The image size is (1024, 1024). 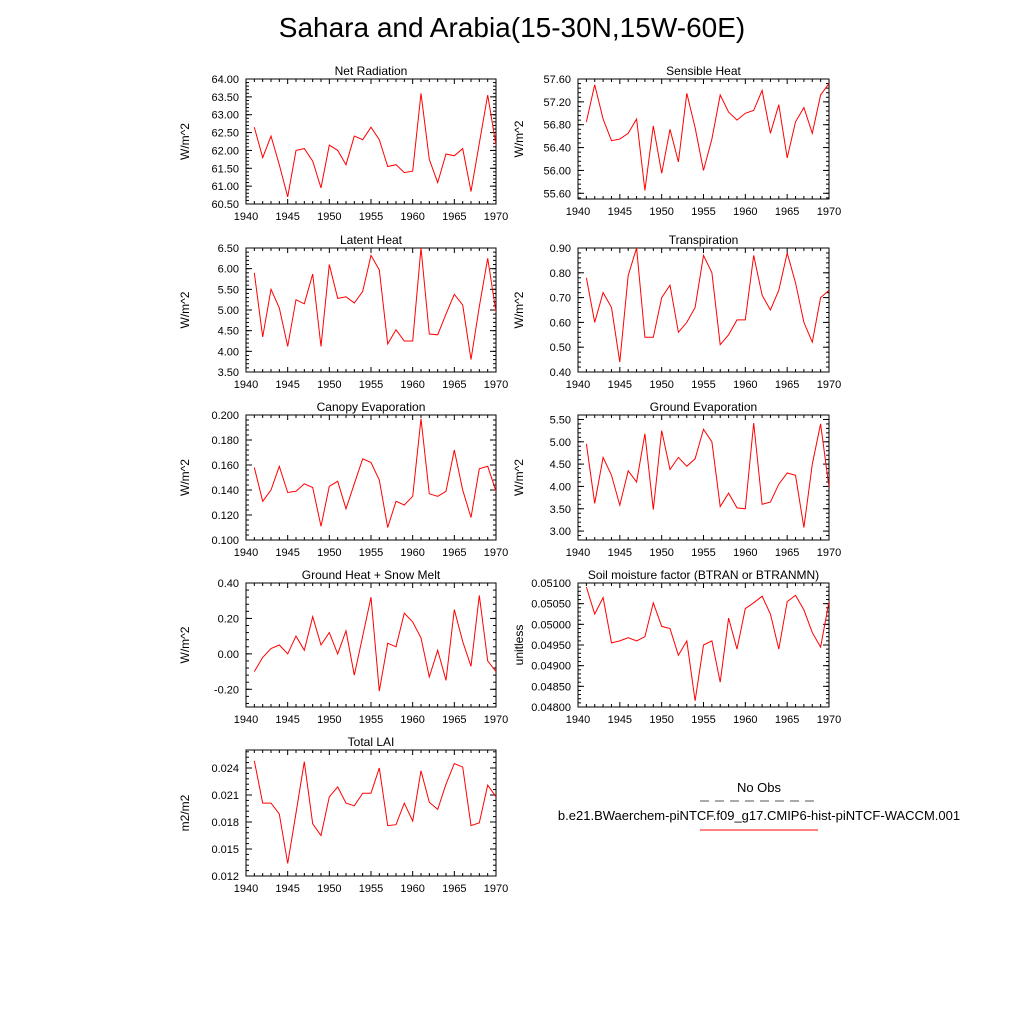 I want to click on y-tick-label: 61.00, so click(x=225, y=187).